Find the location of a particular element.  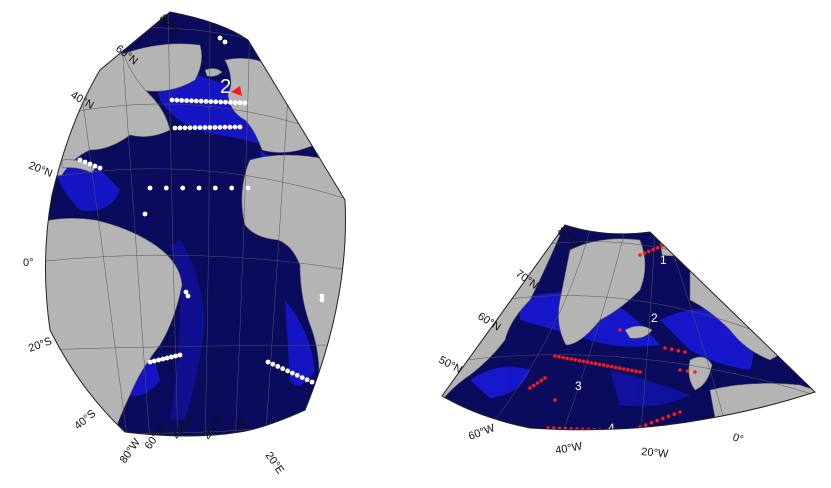

right-lon-label-60w: 60°W is located at coordinates (482, 432).